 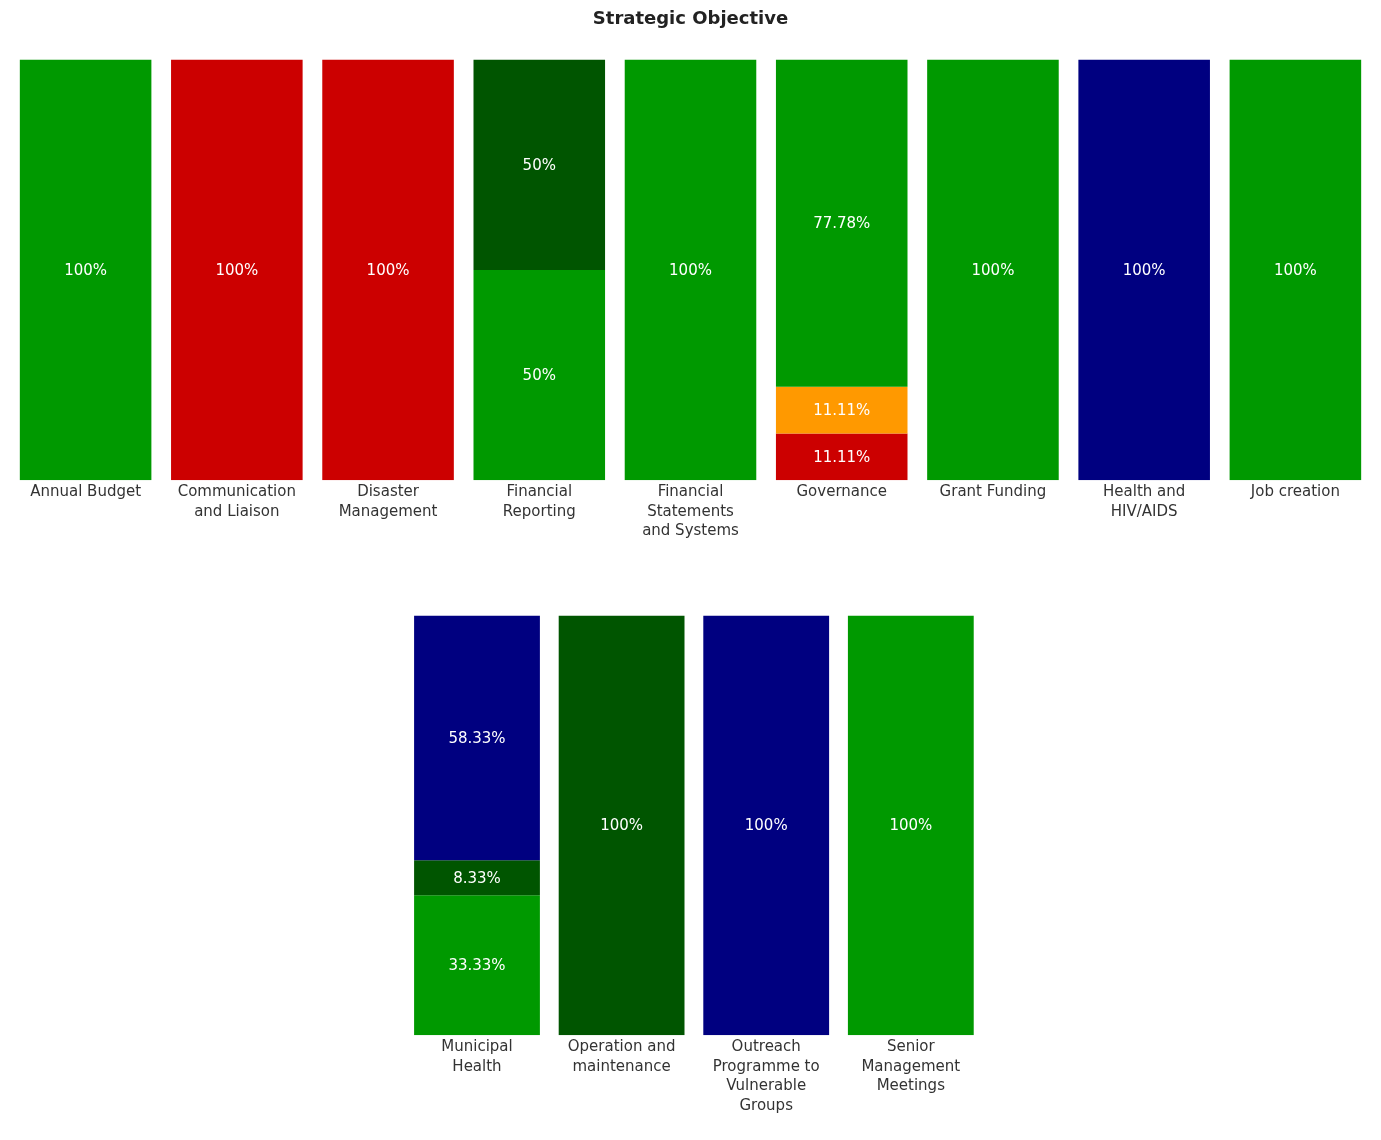 What do you see at coordinates (766, 1075) in the screenshot?
I see `x-tick-label: Outreach Programme to Vulnerable Groups` at bounding box center [766, 1075].